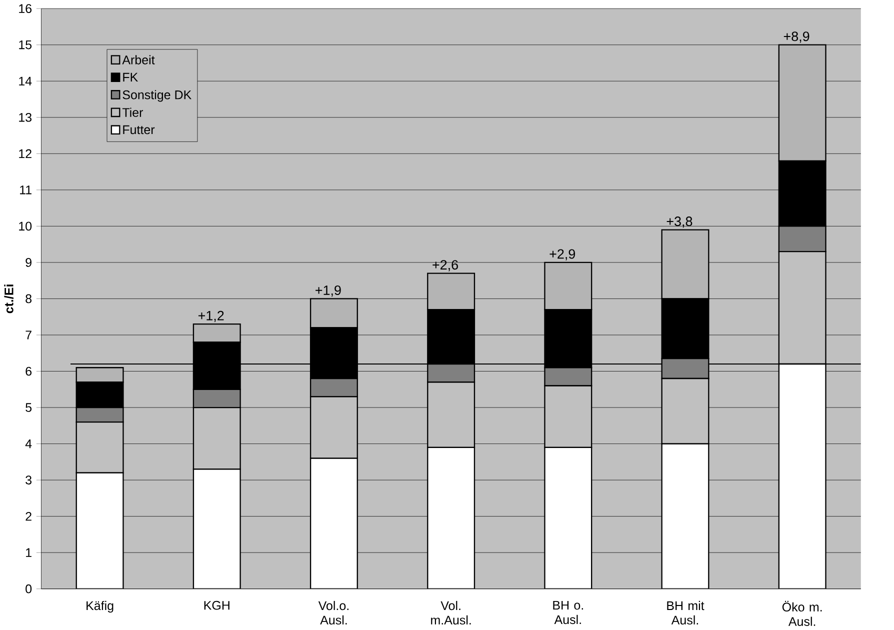  Describe the element at coordinates (25, 8) in the screenshot. I see `y-tick-label: 16` at that location.